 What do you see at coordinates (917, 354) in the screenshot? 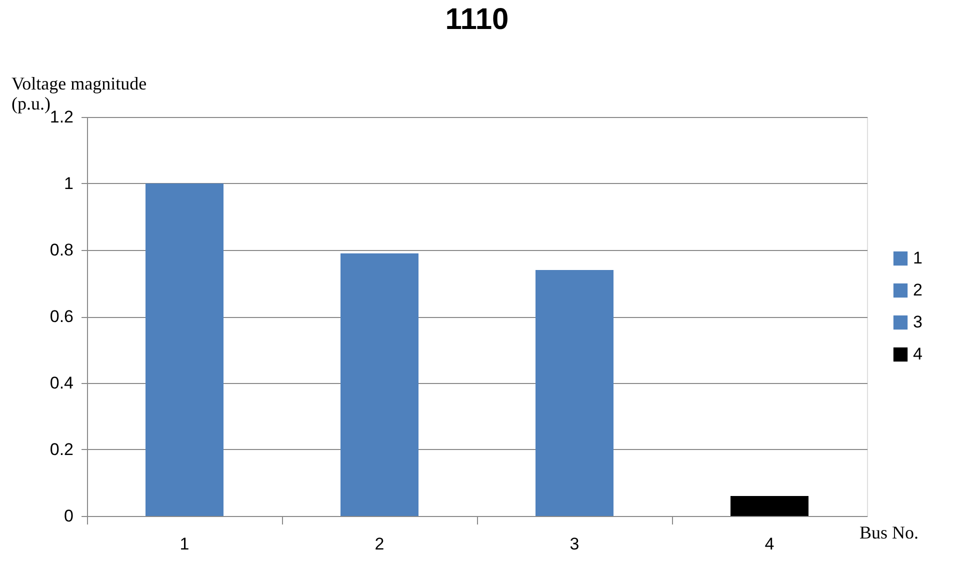
I see `legend-label: 4` at bounding box center [917, 354].